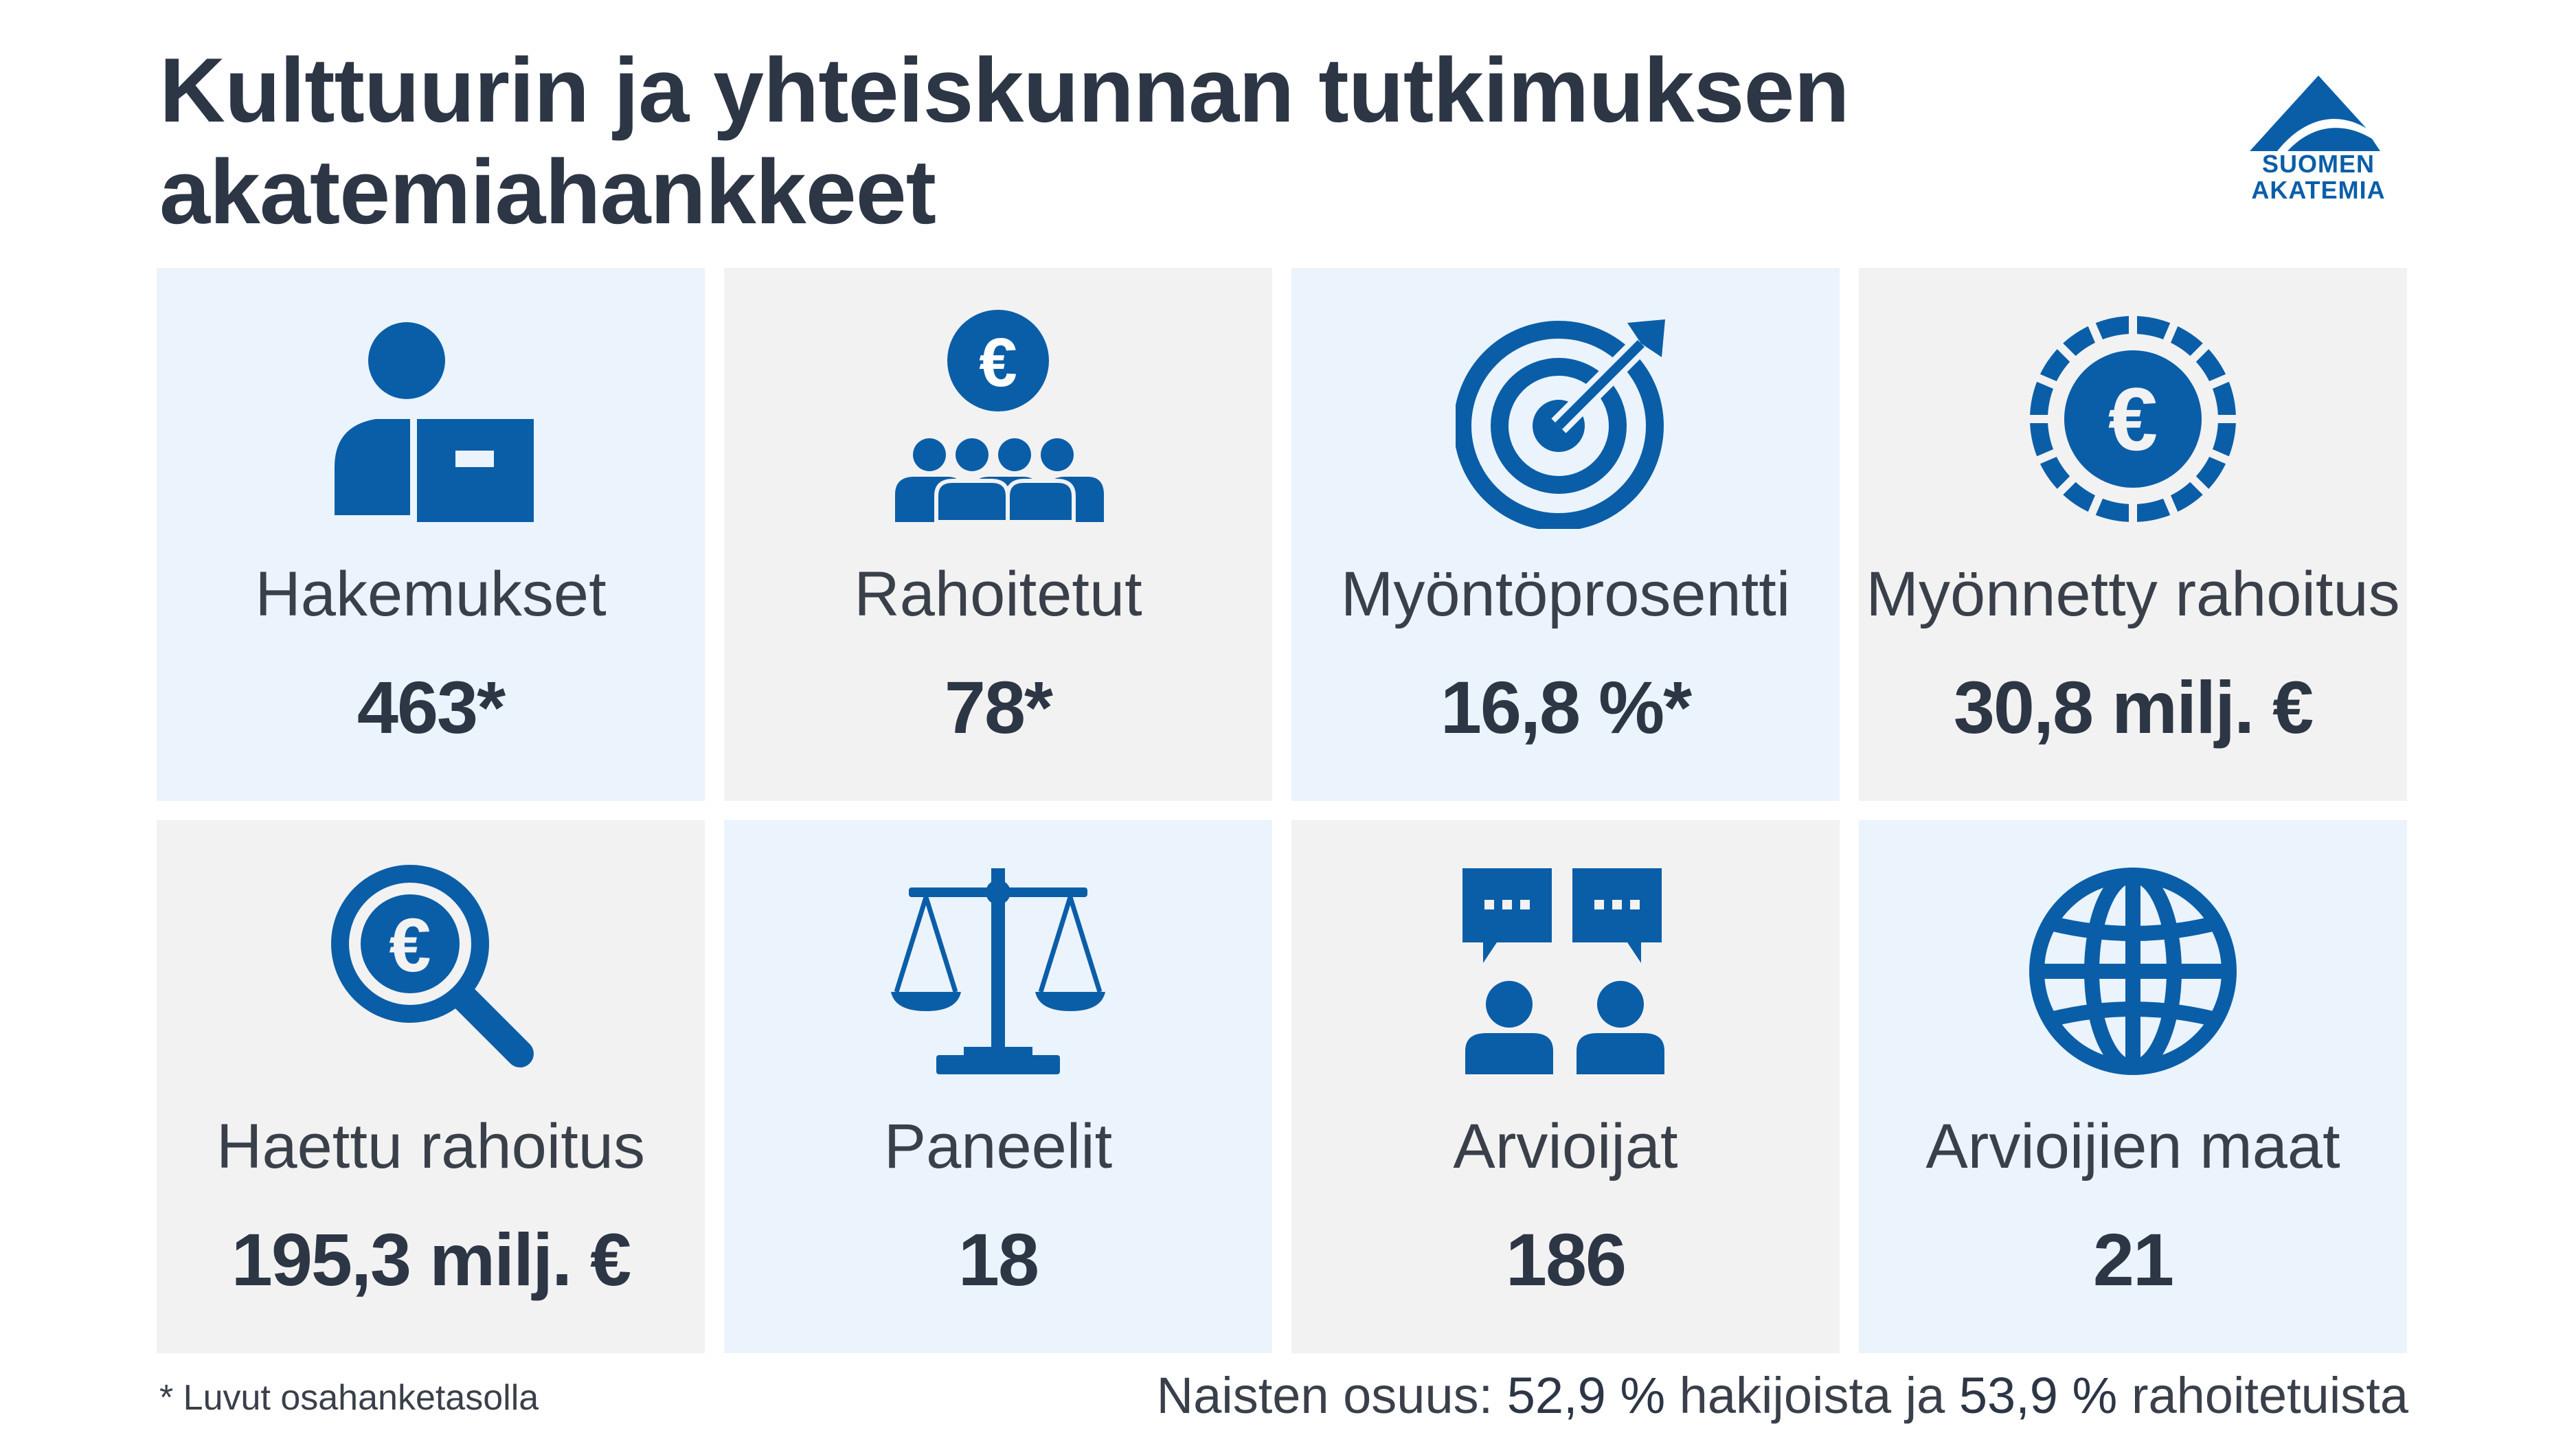 Image resolution: width=2576 pixels, height=1448 pixels. I want to click on tile-label: Paneelit, so click(998, 1146).